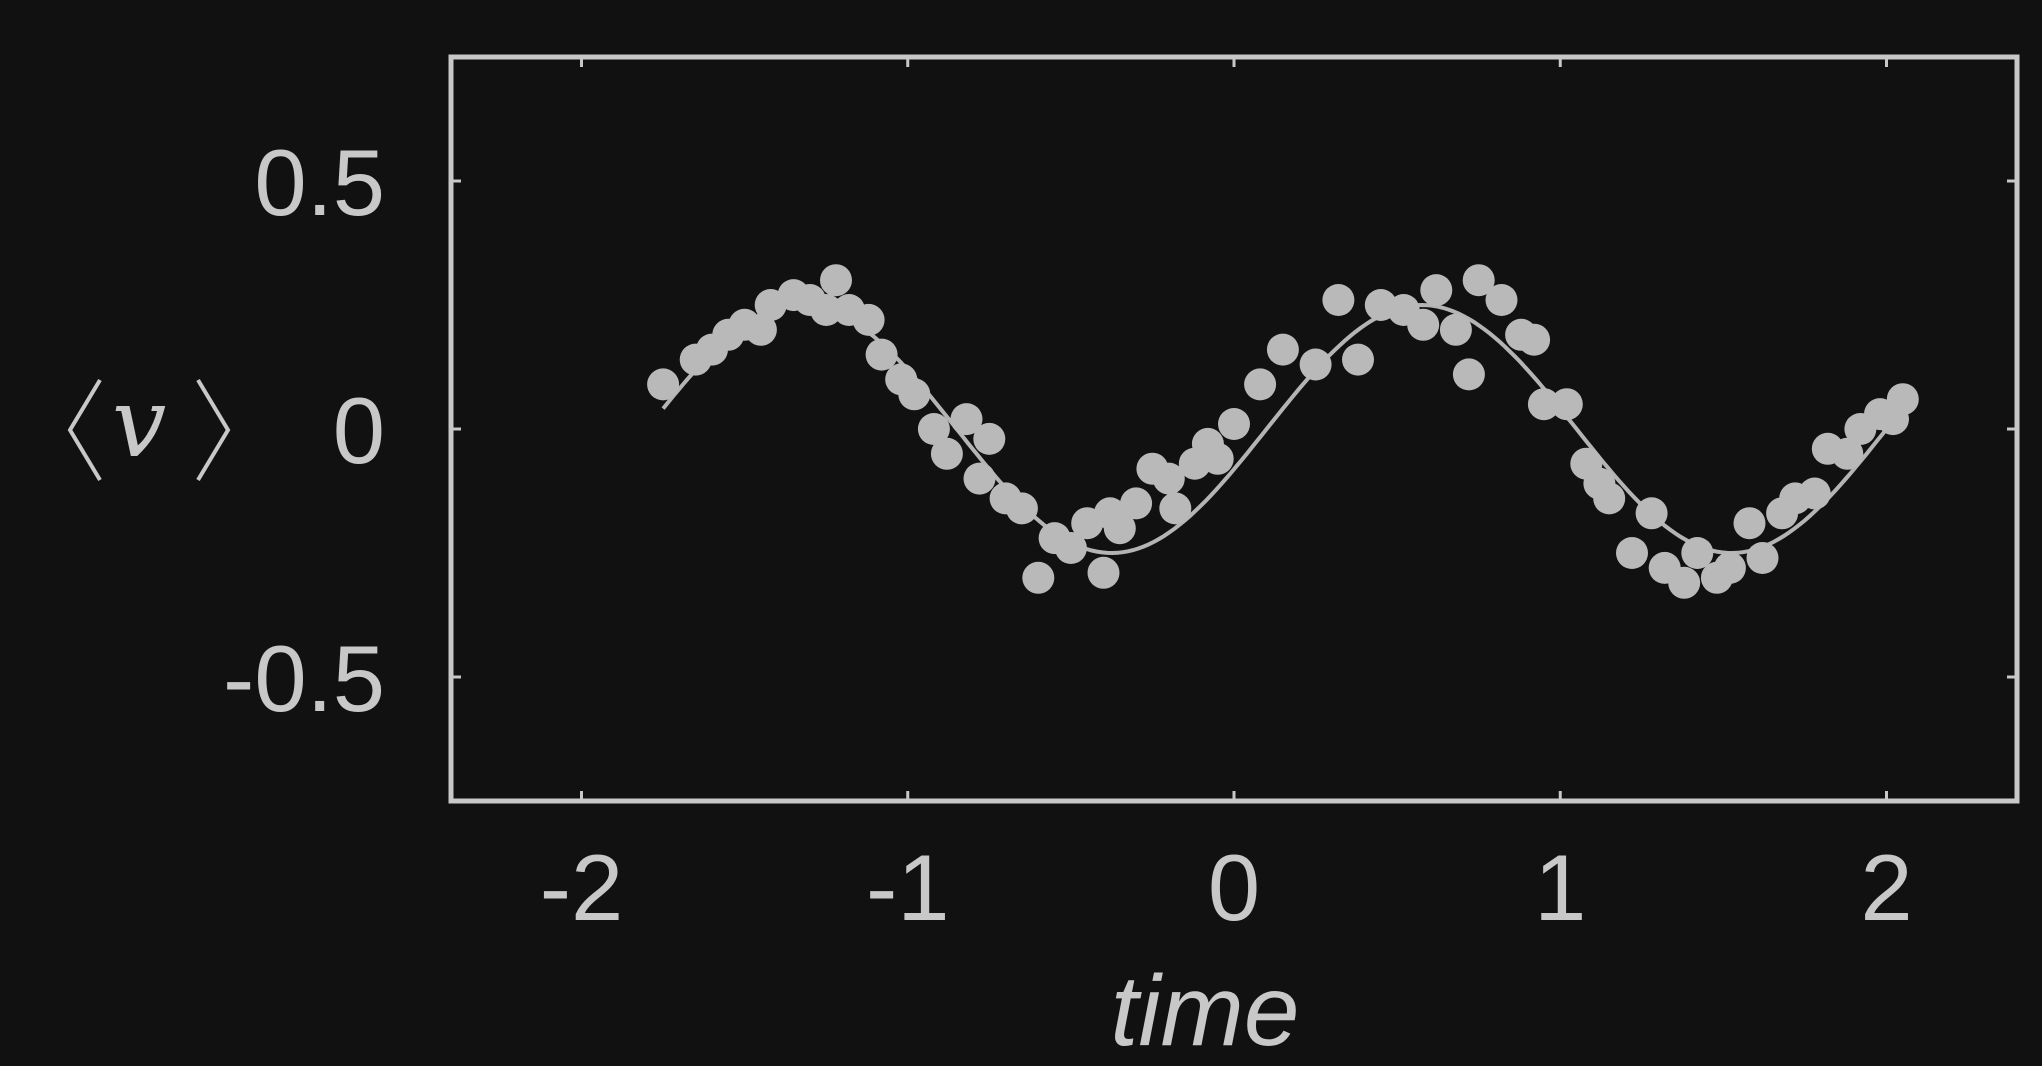  What do you see at coordinates (582, 887) in the screenshot?
I see `x-tick-label: -2` at bounding box center [582, 887].